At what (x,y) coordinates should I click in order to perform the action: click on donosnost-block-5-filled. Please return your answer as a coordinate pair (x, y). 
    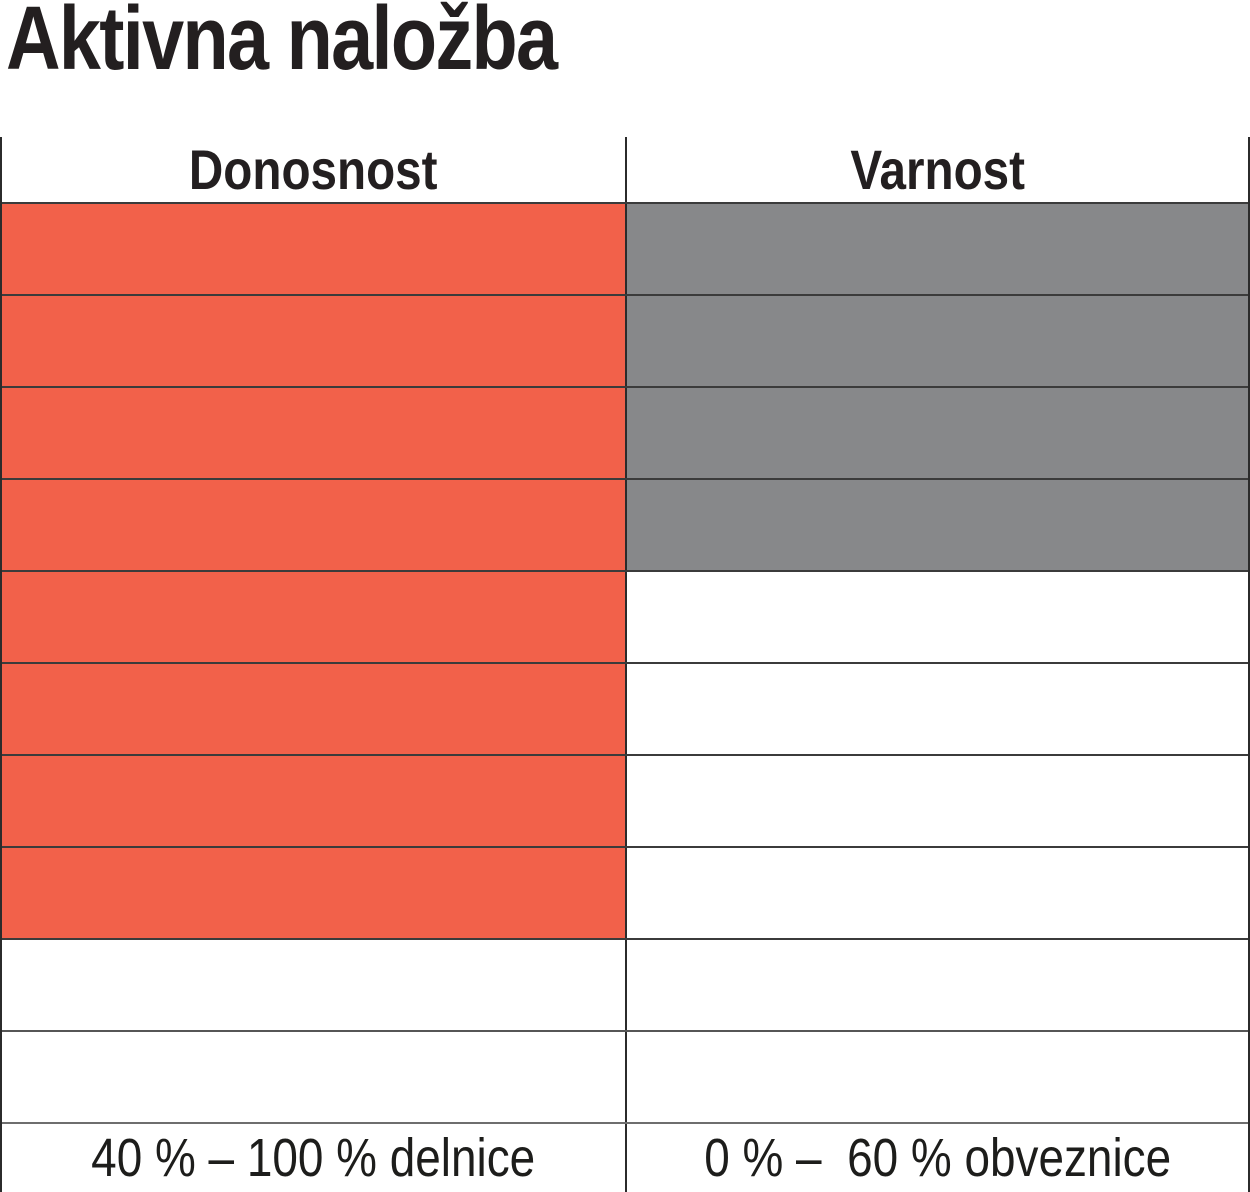
    Looking at the image, I should click on (314, 617).